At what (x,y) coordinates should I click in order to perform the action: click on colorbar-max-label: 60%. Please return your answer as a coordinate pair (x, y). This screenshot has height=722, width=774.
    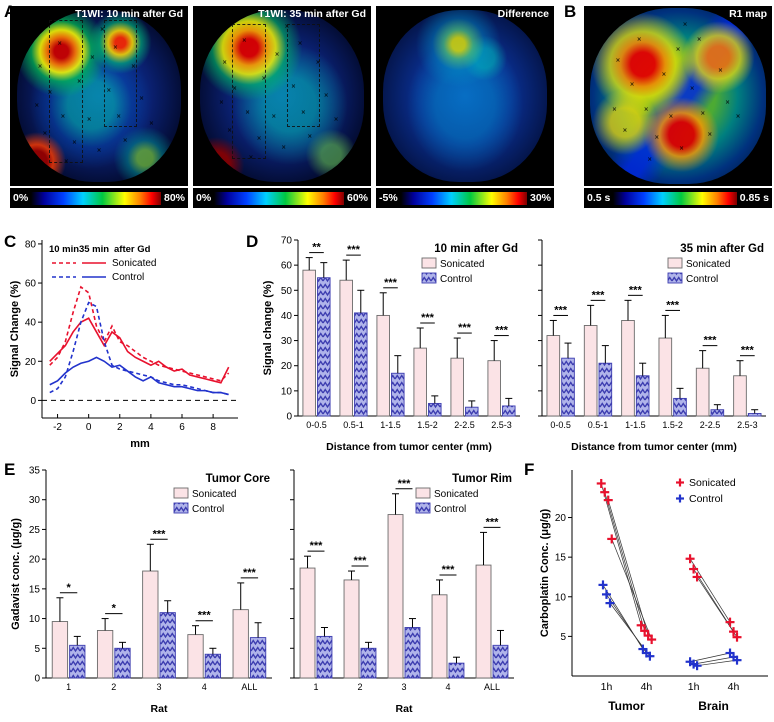
    Looking at the image, I should click on (357, 197).